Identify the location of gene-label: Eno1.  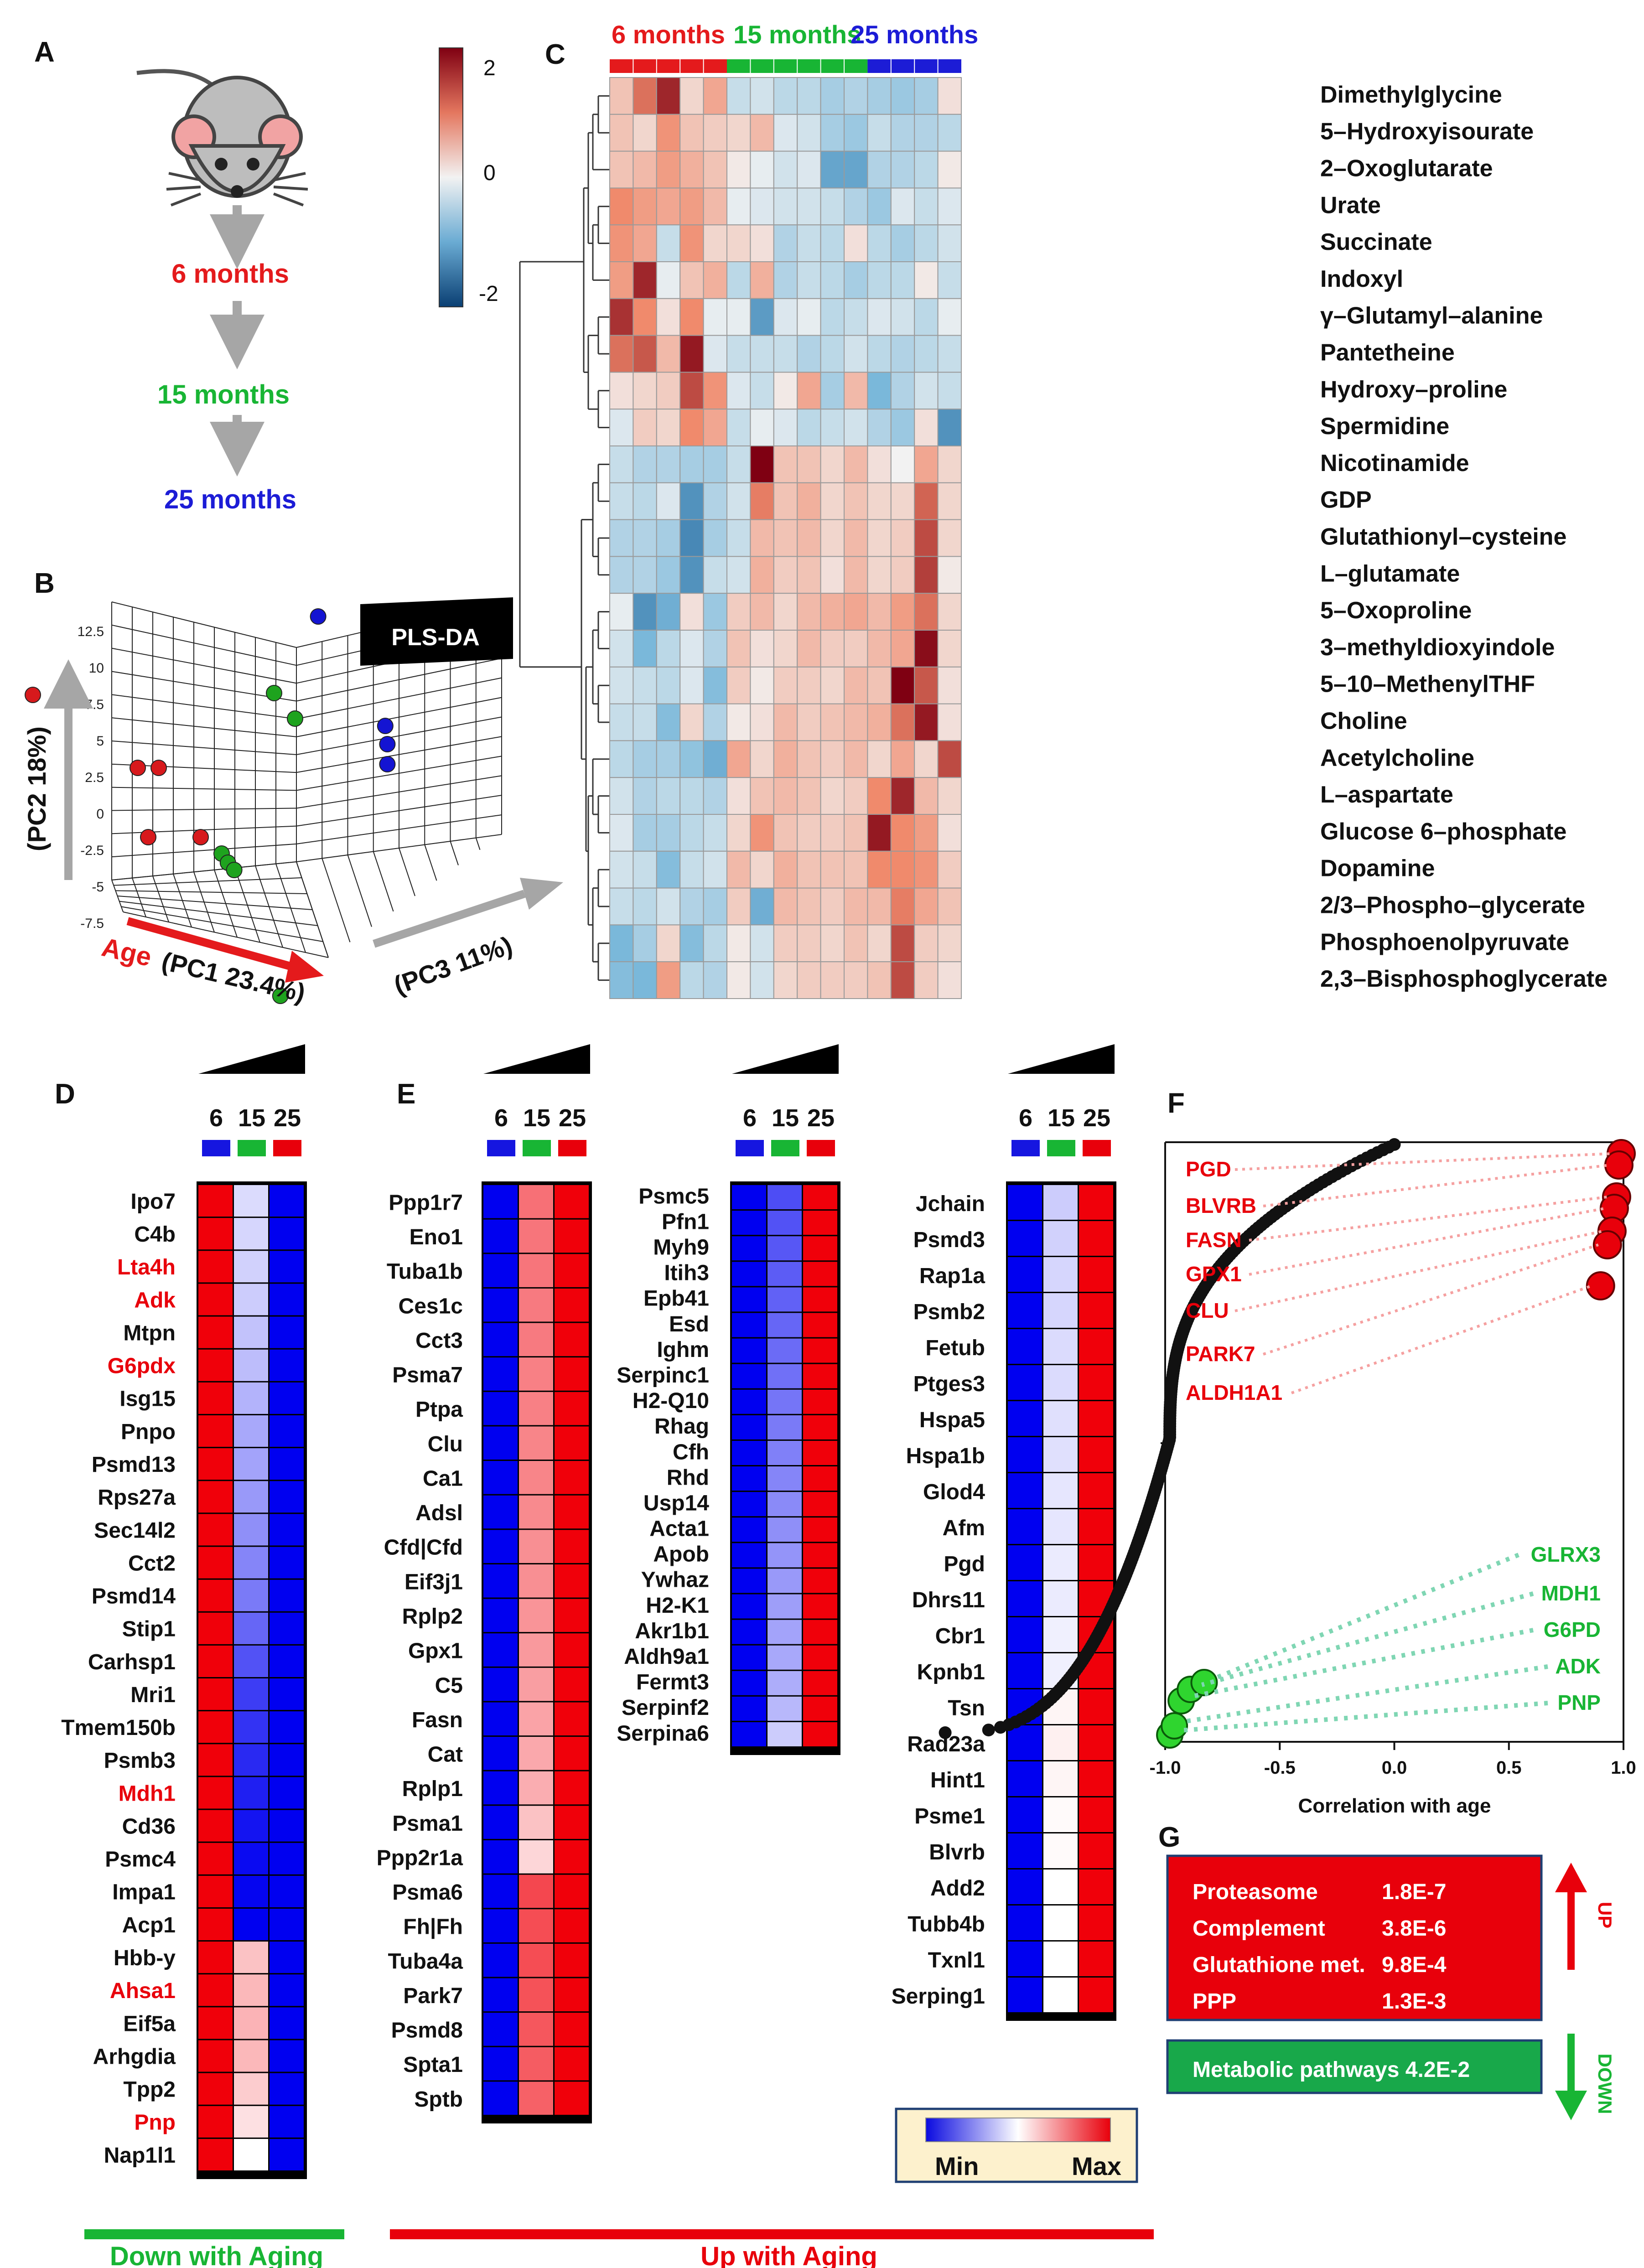
(436, 1237).